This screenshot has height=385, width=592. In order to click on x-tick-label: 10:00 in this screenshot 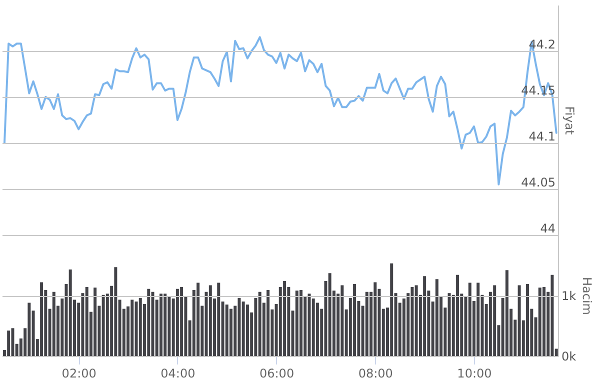, I will do `click(474, 373)`.